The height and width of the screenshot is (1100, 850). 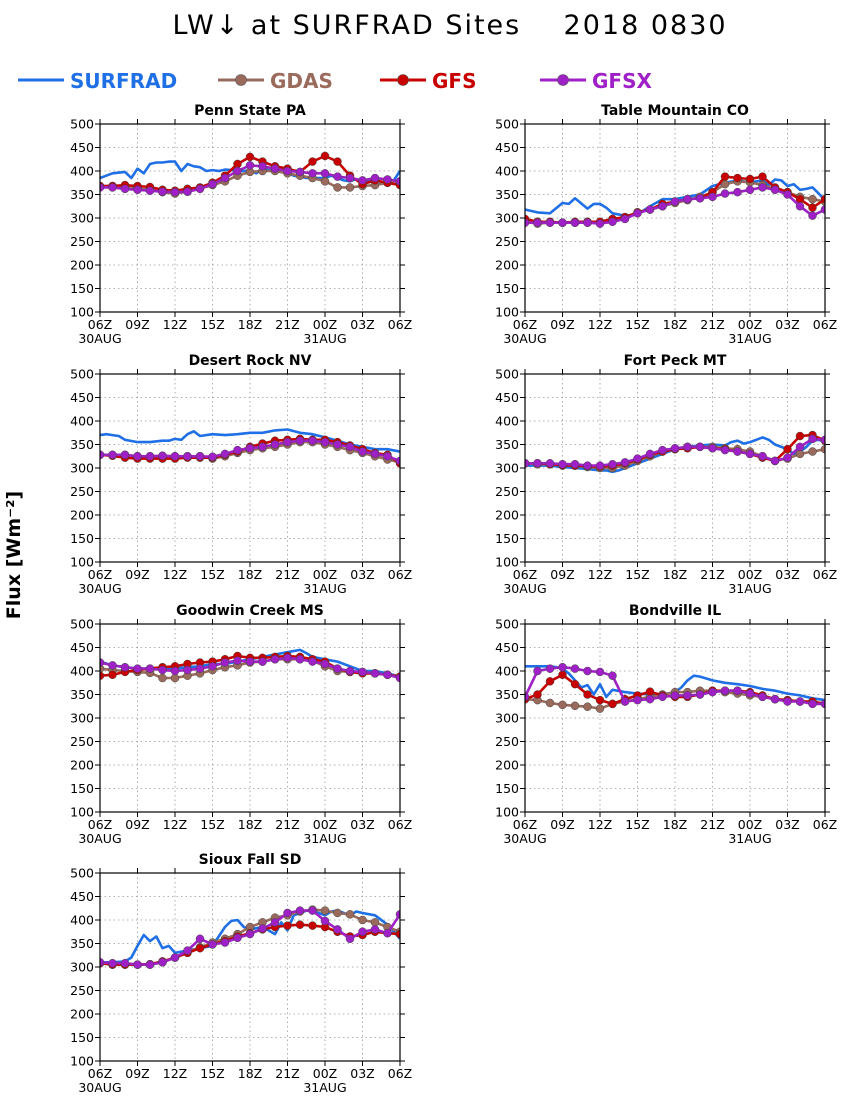 What do you see at coordinates (507, 765) in the screenshot?
I see `y-tick-label: 200` at bounding box center [507, 765].